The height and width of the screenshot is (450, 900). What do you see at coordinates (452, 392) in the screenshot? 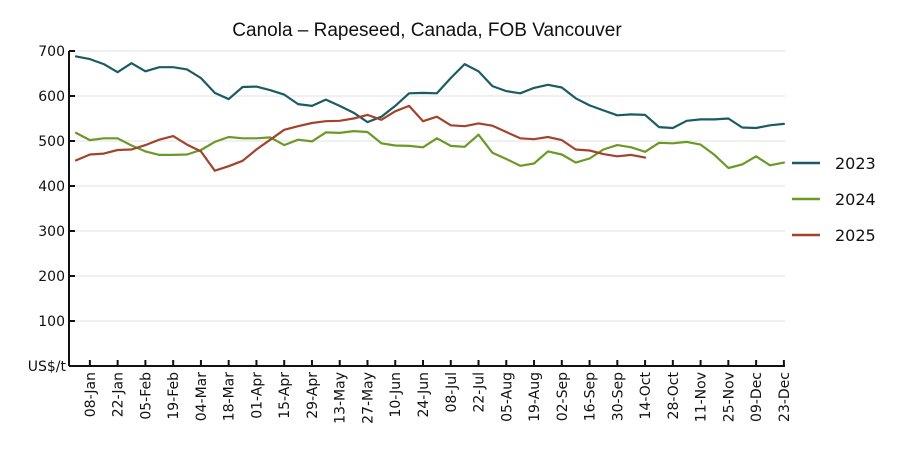
I see `x-tick-label: 08-Jul` at bounding box center [452, 392].